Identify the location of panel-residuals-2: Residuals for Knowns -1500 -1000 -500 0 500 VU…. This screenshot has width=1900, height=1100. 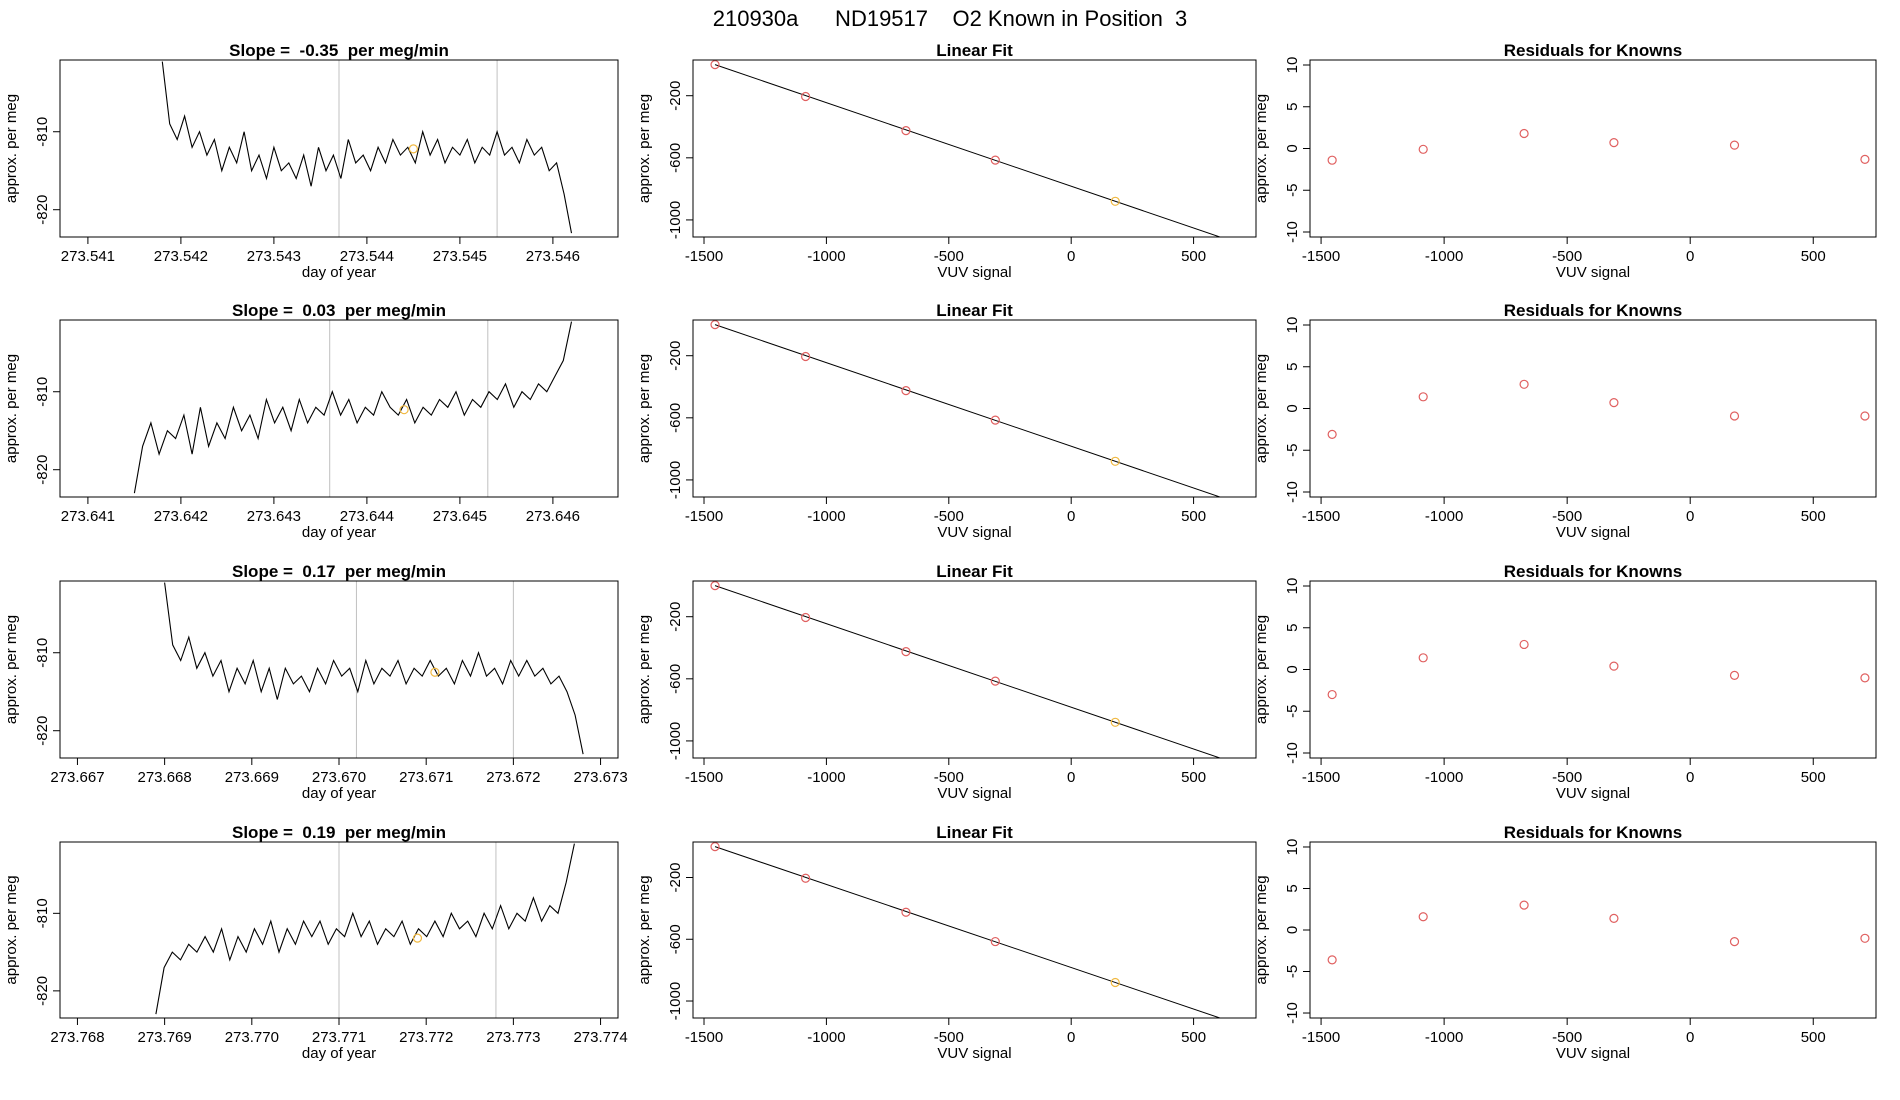
(1565, 421).